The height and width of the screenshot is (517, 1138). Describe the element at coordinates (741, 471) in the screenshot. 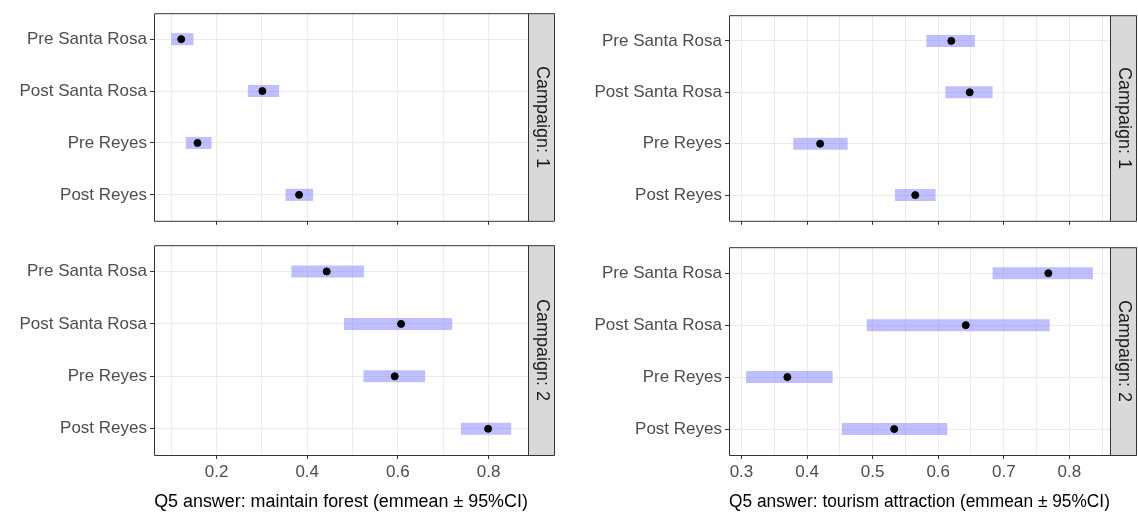

I see `x-tick-label: 0.3` at that location.